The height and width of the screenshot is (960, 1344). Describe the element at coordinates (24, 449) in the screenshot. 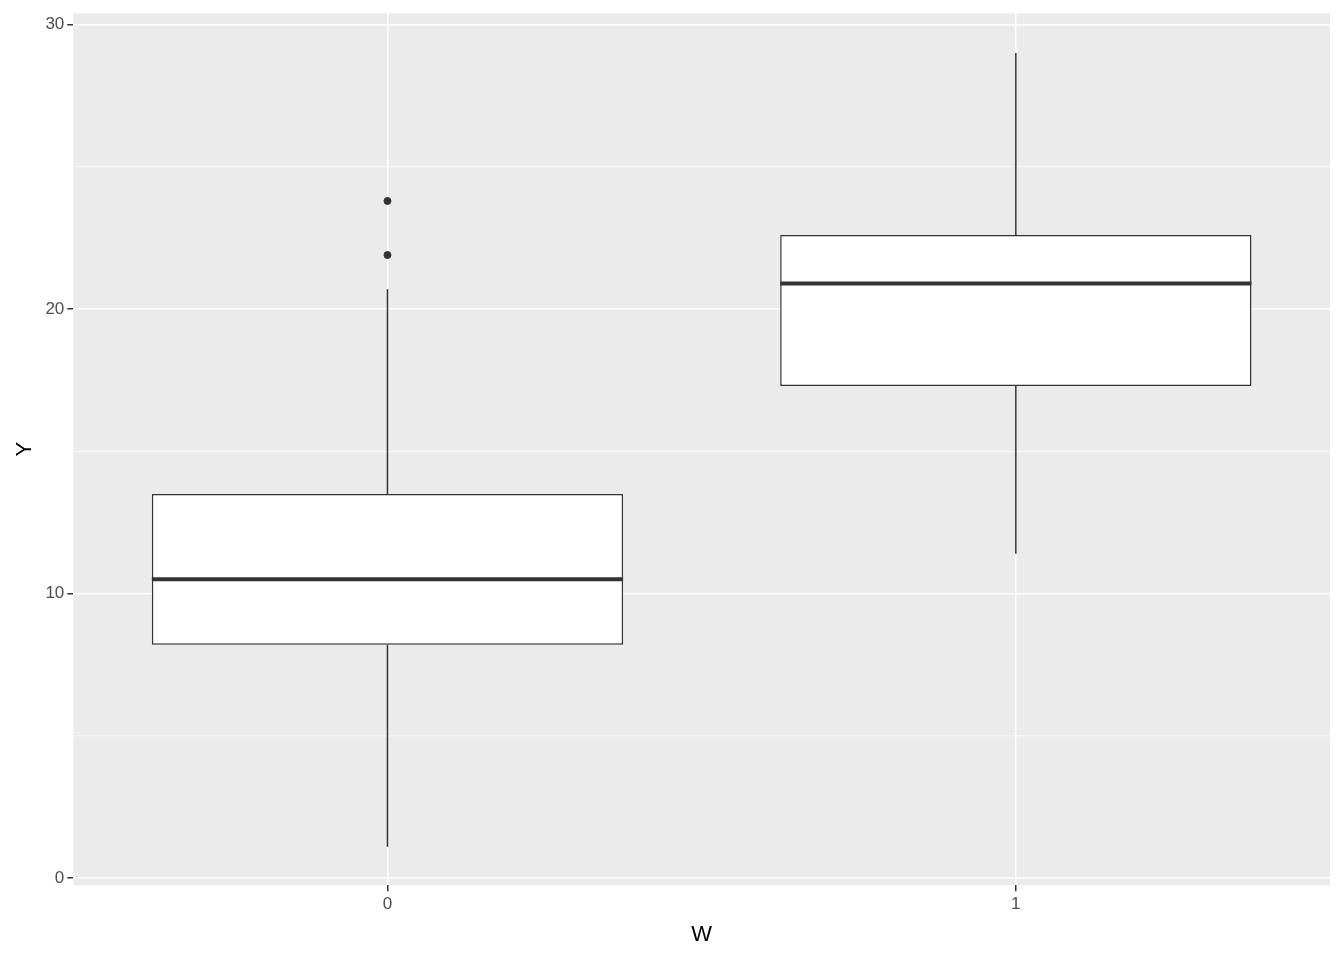

I see `y-axis-title: Y` at that location.